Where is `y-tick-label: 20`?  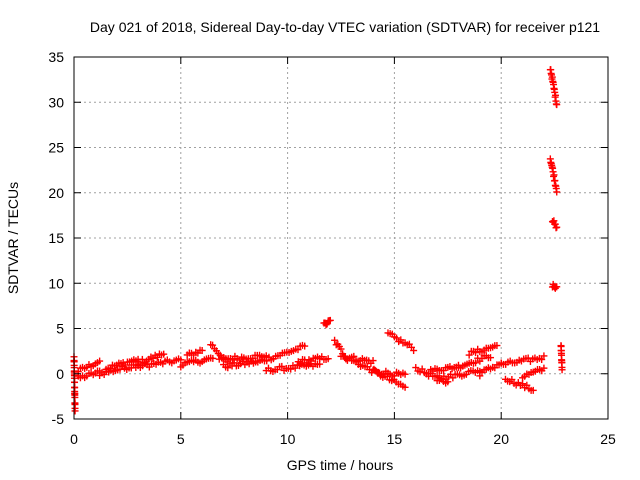 y-tick-label: 20 is located at coordinates (56, 193).